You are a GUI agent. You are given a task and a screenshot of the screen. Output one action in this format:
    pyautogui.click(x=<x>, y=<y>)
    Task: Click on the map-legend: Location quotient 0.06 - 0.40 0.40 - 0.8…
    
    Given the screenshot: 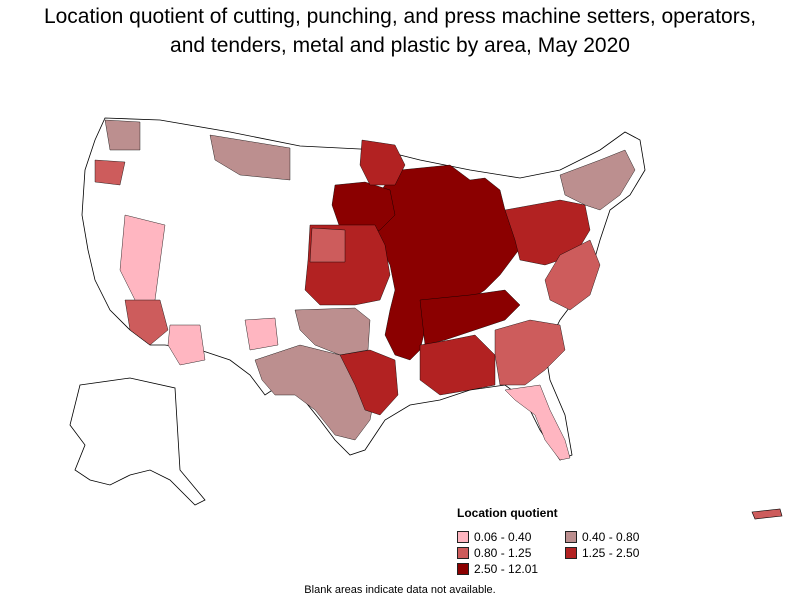 What is the action you would take?
    pyautogui.click(x=577, y=541)
    